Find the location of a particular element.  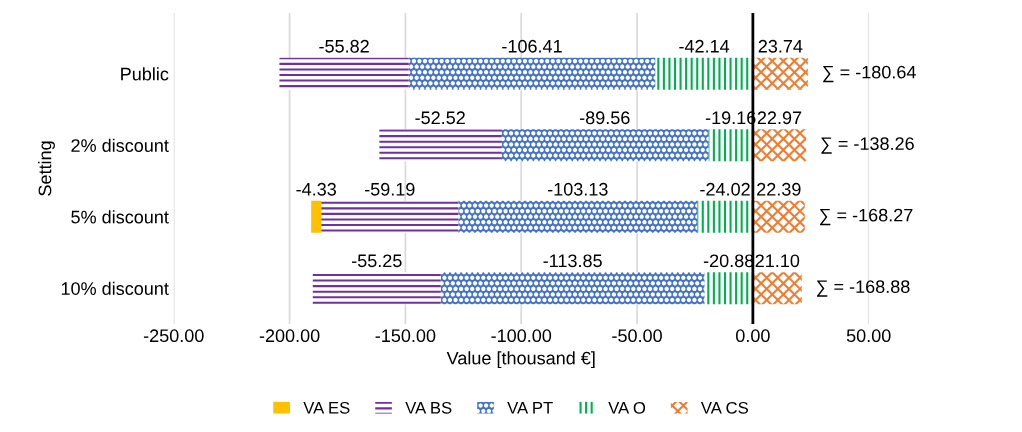

total-label: ∑ = -138.26 is located at coordinates (867, 145).